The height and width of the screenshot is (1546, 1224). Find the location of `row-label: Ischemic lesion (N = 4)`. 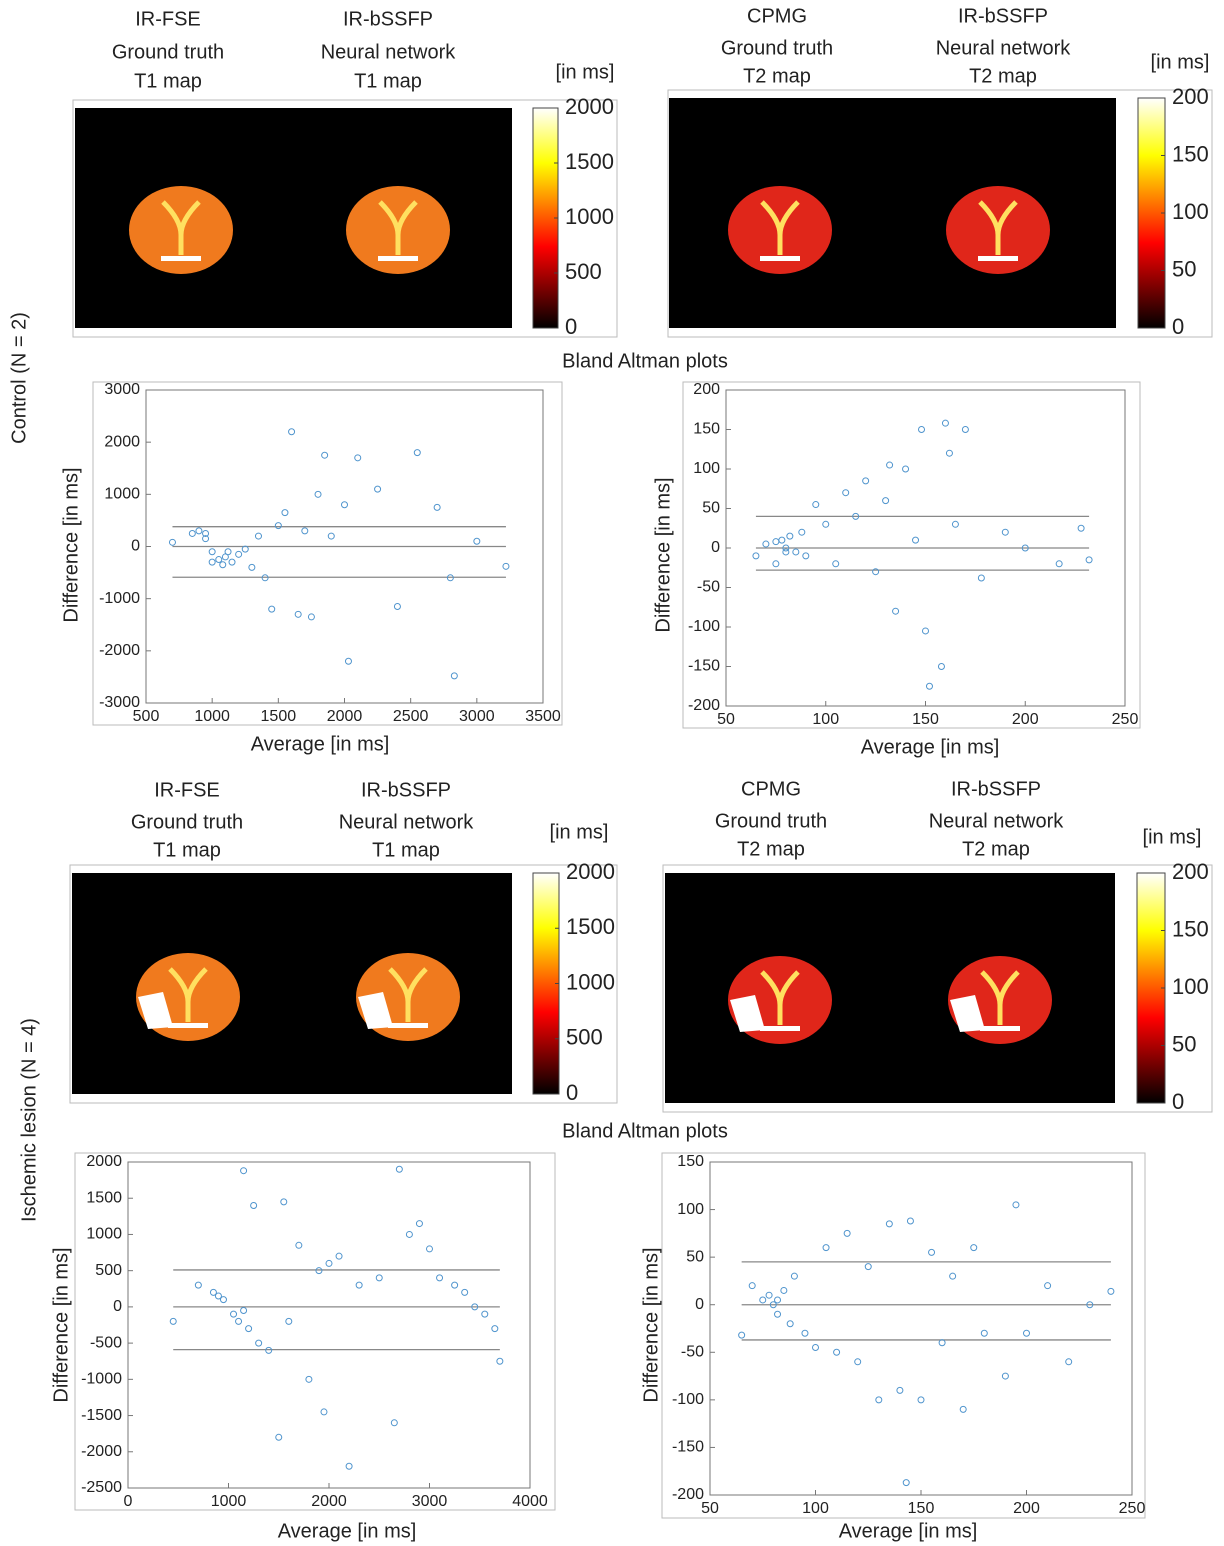

row-label: Ischemic lesion (N = 4) is located at coordinates (29, 1120).